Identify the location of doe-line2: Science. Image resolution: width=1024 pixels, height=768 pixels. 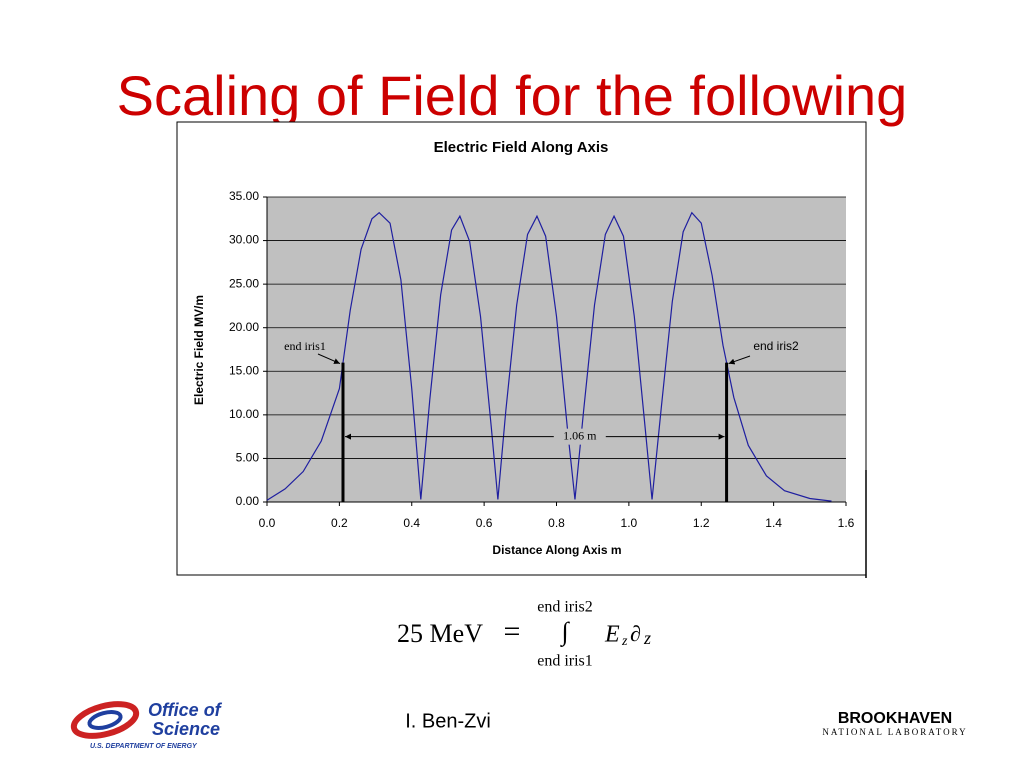
(186, 729).